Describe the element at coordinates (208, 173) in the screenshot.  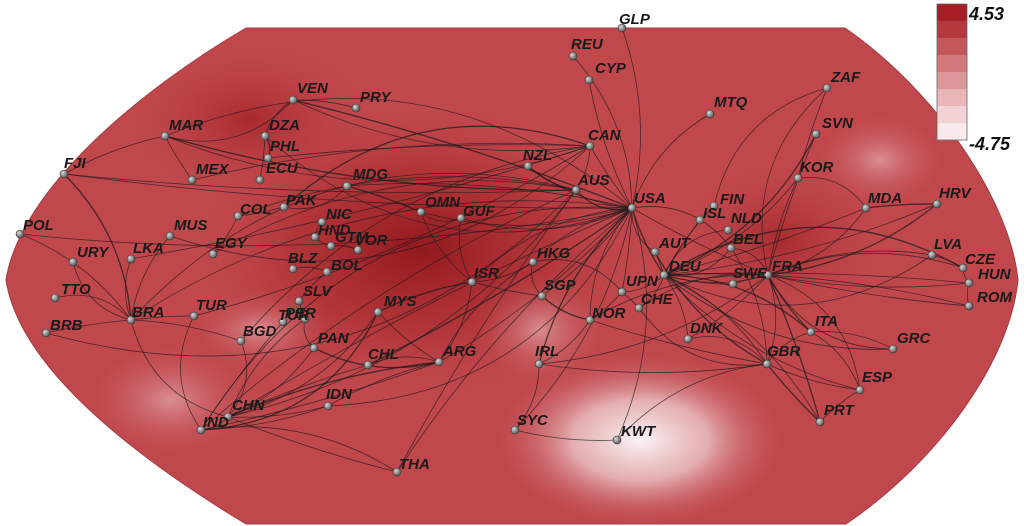
I see `country-node-mex: MEX` at that location.